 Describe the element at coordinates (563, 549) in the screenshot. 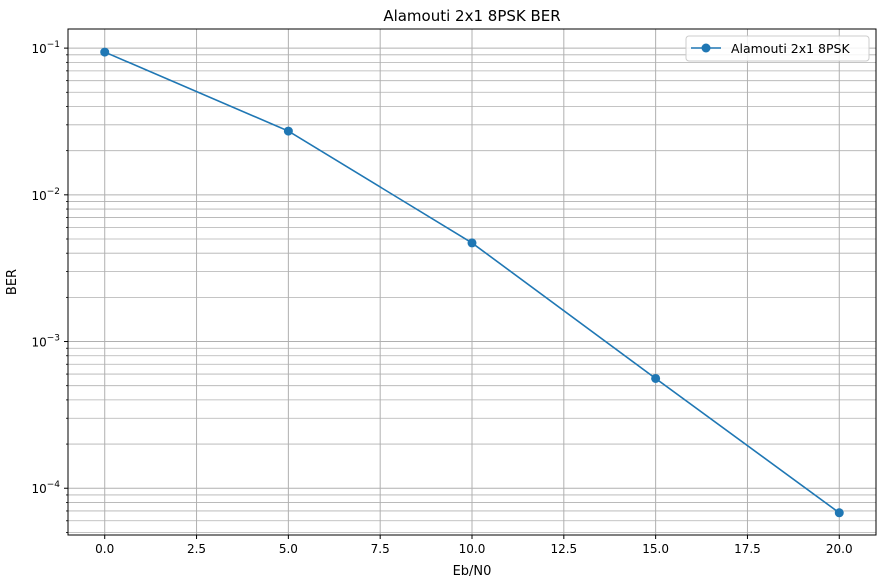

I see `x-tick-label: 12.5` at that location.